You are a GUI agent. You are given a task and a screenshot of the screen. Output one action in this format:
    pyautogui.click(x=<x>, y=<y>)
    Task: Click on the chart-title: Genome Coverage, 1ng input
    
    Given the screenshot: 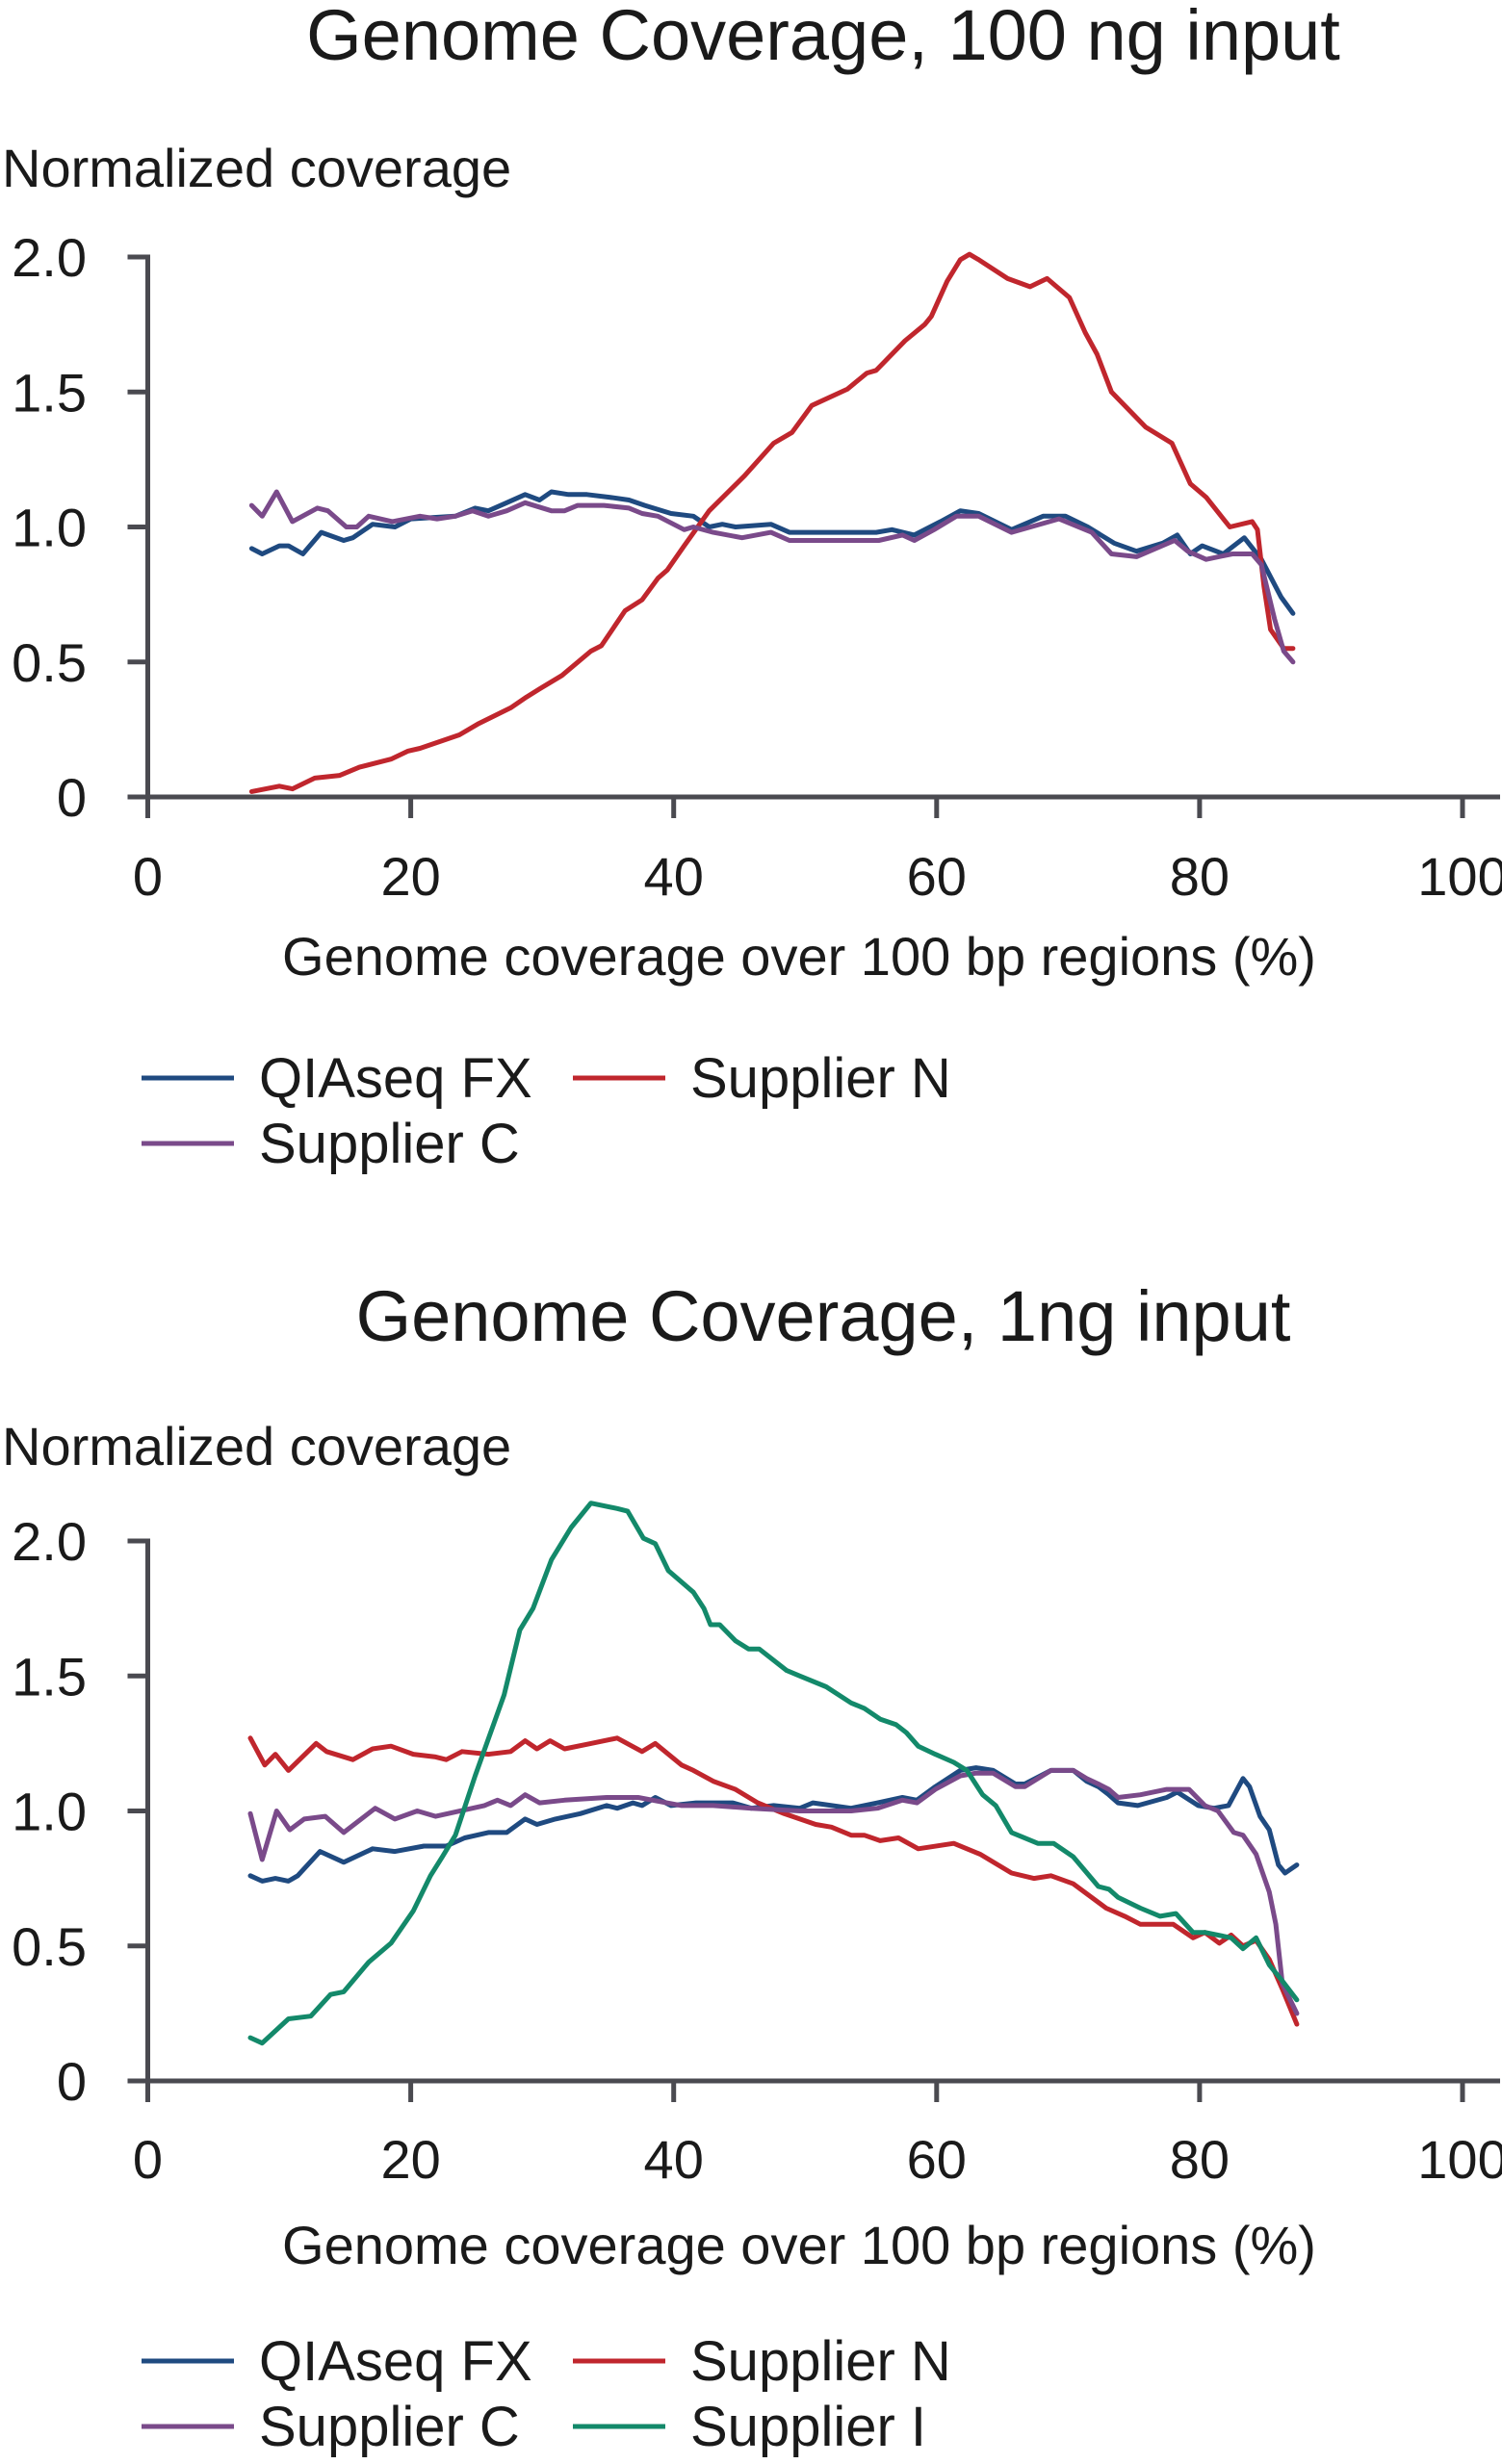 What is the action you would take?
    pyautogui.click(x=824, y=1316)
    